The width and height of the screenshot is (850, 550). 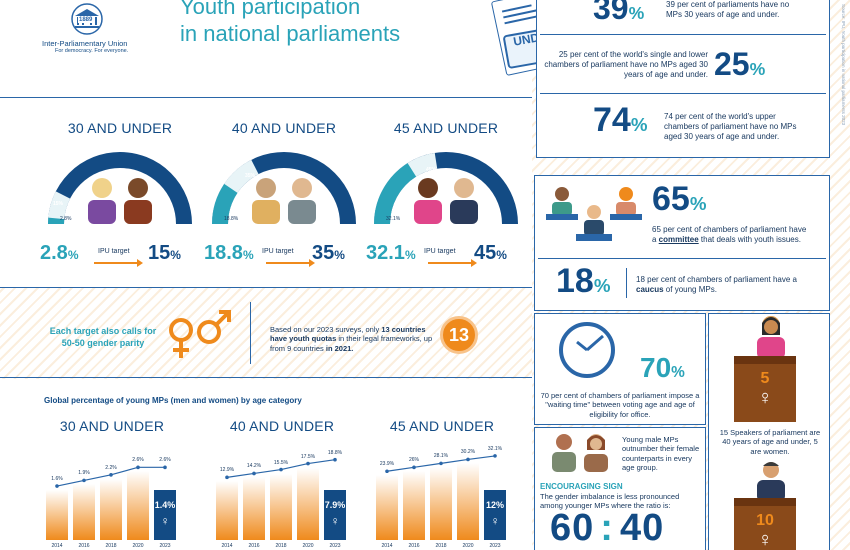 What do you see at coordinates (120, 128) in the screenshot?
I see `gauge-title: 30 AND UNDER` at bounding box center [120, 128].